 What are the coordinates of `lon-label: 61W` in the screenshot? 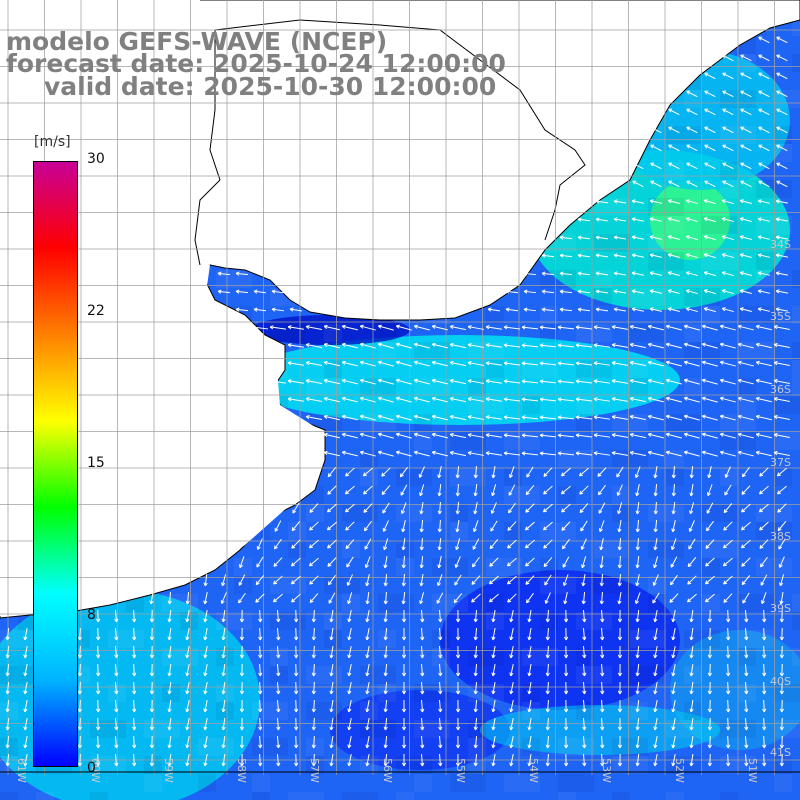 It's located at (21, 770).